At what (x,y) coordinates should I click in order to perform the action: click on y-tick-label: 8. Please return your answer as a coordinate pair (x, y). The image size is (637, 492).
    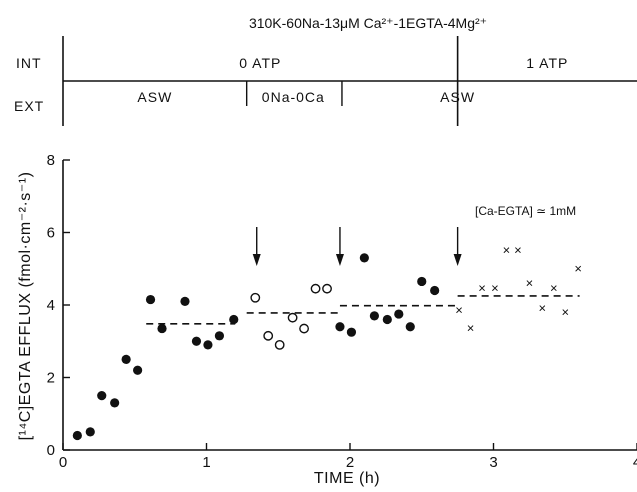
    Looking at the image, I should click on (51, 160).